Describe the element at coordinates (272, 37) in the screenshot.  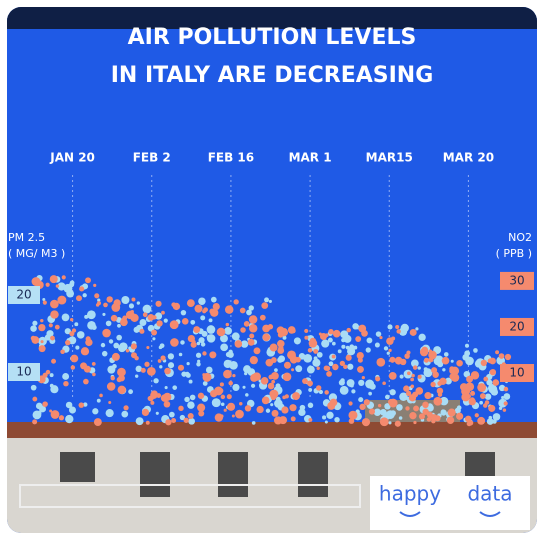
I see `title: AIR POLLUTION LEVELS` at that location.